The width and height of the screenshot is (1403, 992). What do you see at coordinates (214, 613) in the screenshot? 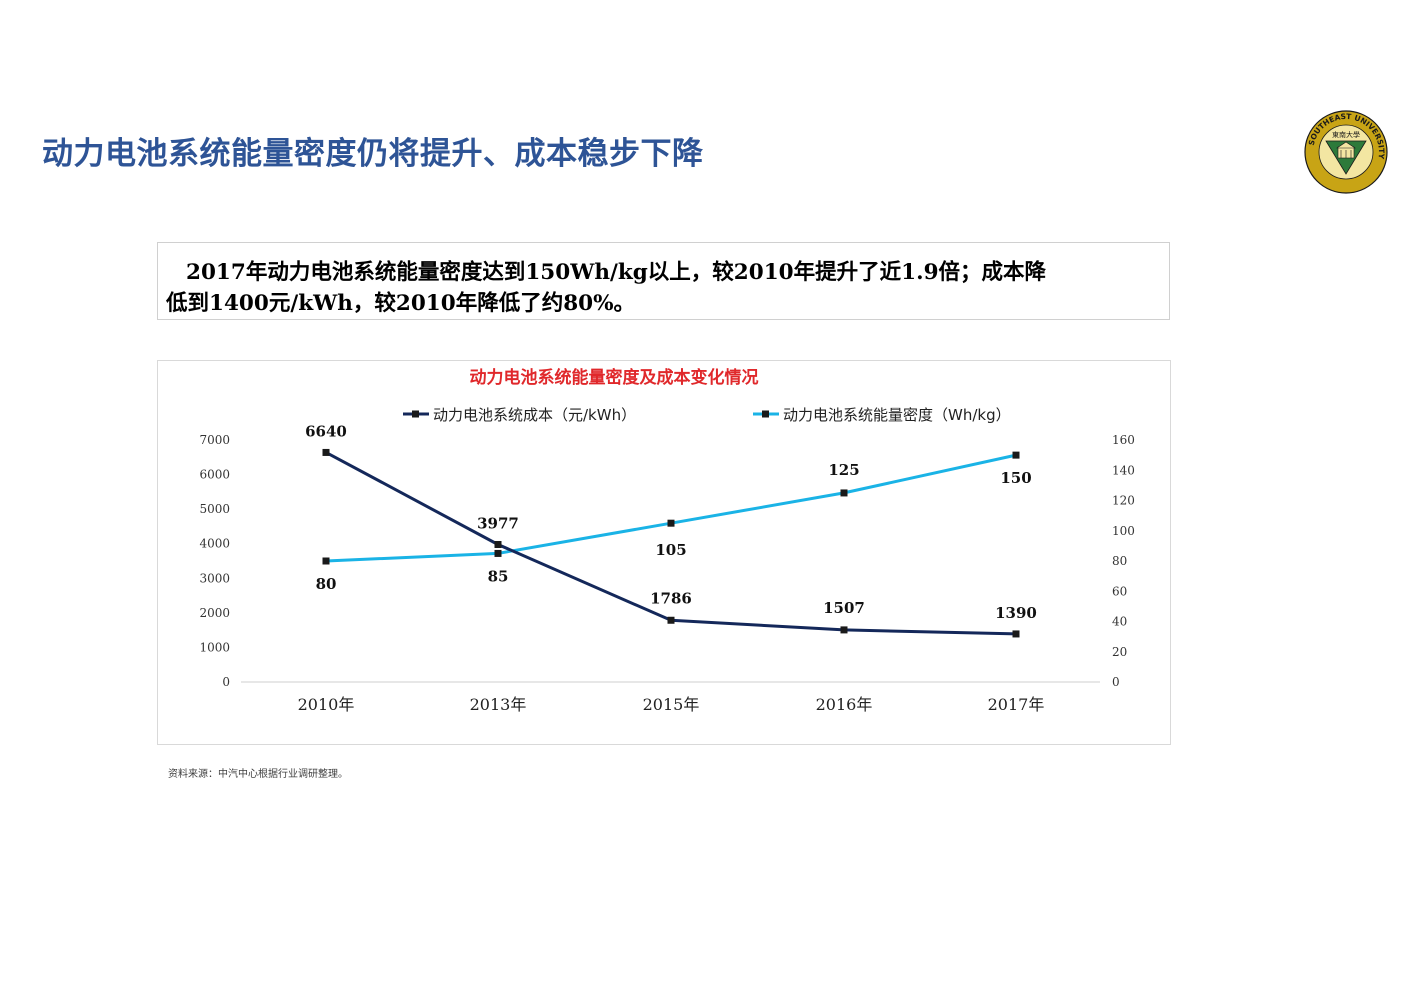
I see `y-left-tick-label: 2000` at bounding box center [214, 613].